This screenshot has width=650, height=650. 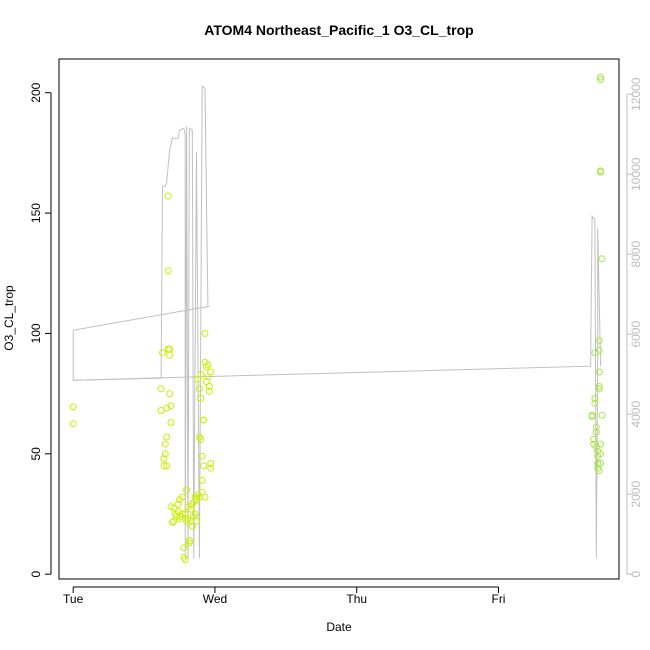 What do you see at coordinates (36, 574) in the screenshot?
I see `y-tick-label: 0` at bounding box center [36, 574].